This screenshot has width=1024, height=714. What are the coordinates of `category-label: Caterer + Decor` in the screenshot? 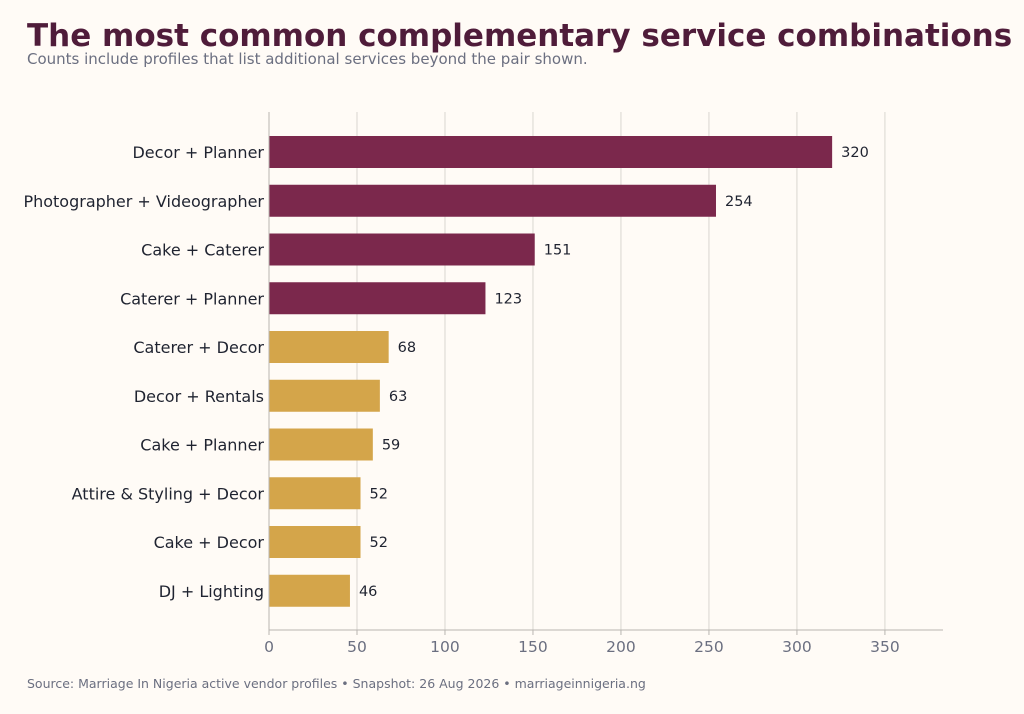 It's located at (198, 347).